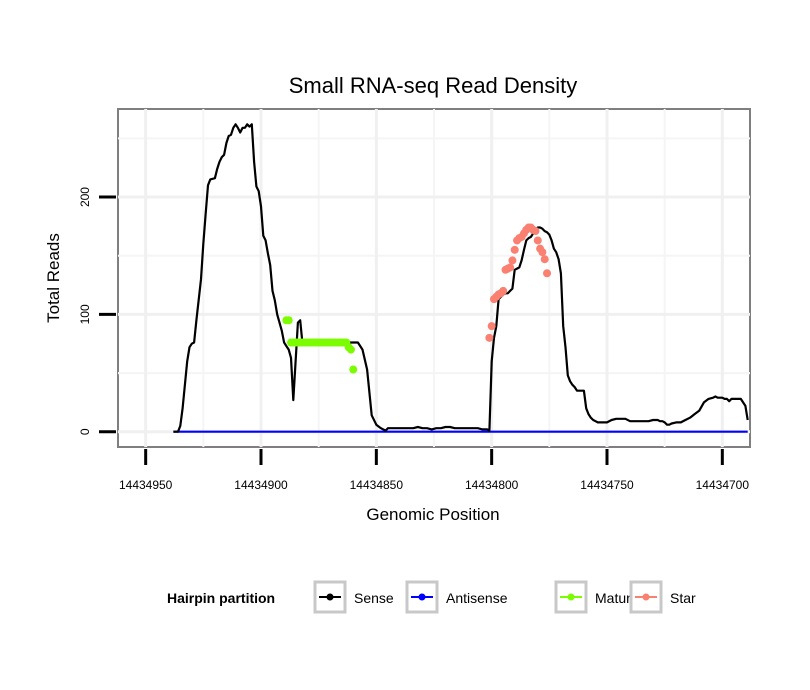 This screenshot has height=690, width=810. I want to click on series-star, so click(518, 282).